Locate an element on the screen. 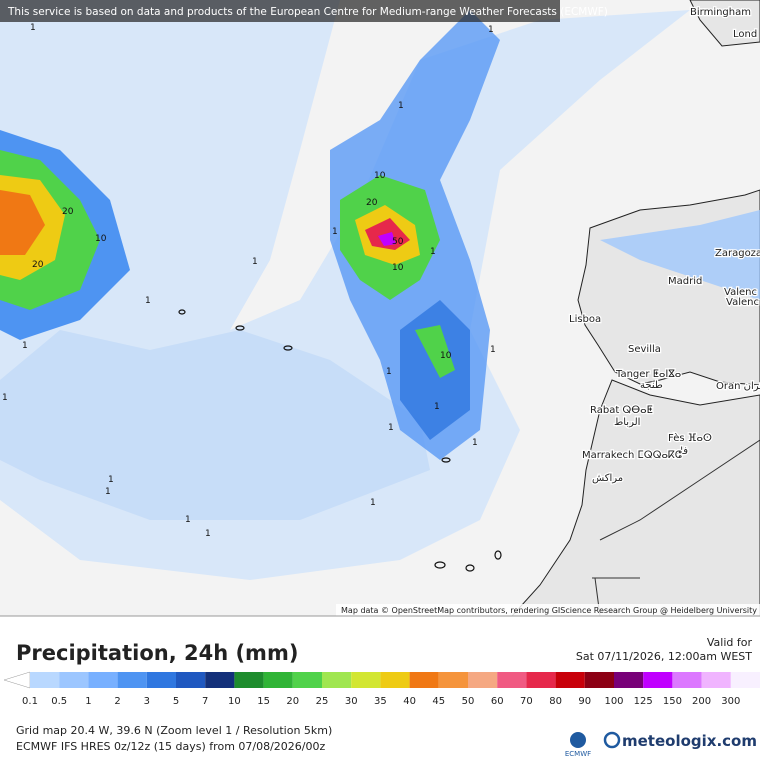 The height and width of the screenshot is (760, 760). legend-tick: 5 is located at coordinates (176, 701).